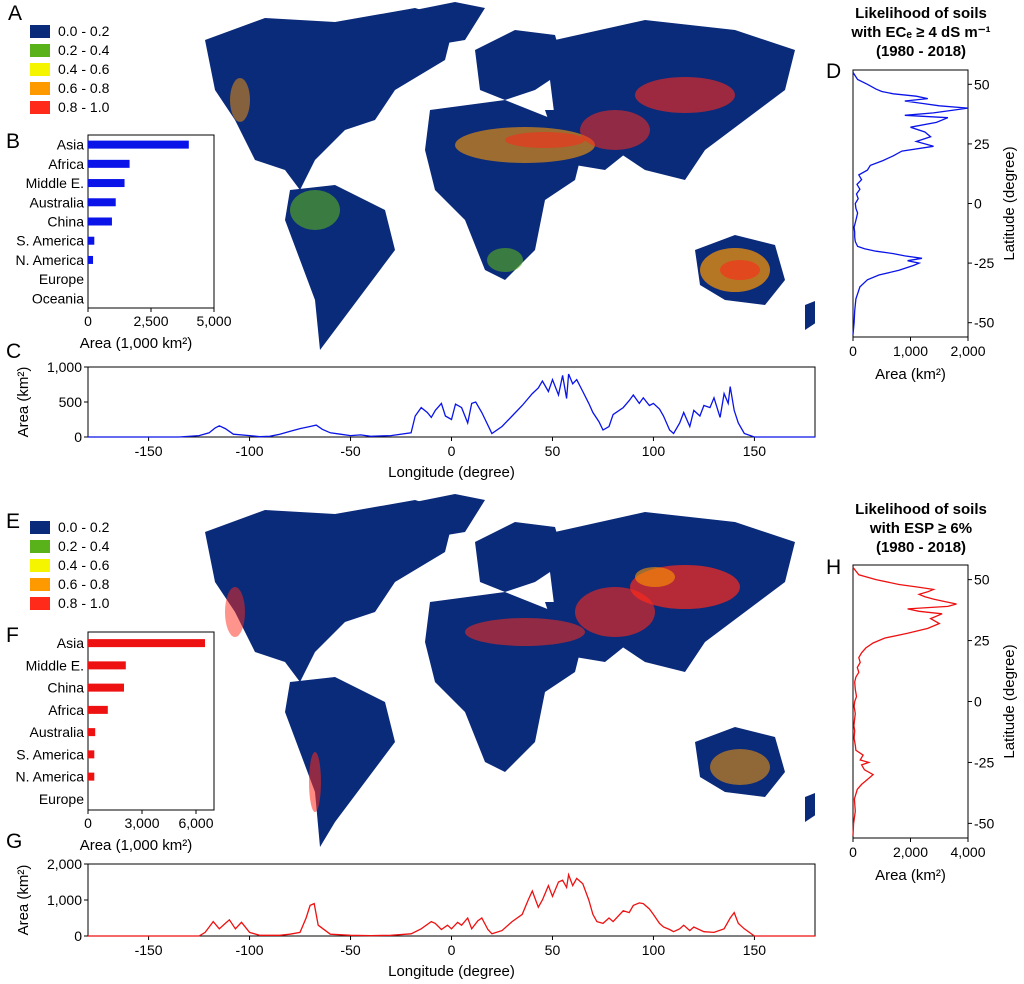  I want to click on y-axis-label: Latitude (degree), so click(1009, 701).